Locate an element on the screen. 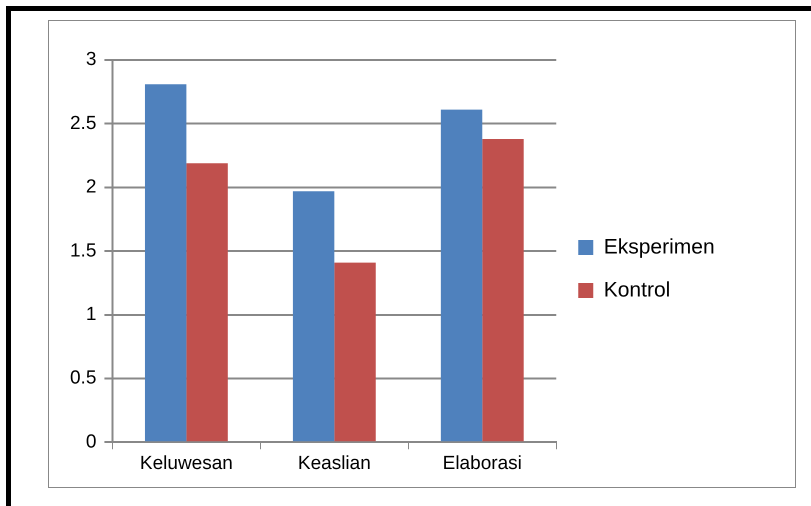 This screenshot has width=811, height=506. y-tick-label: 2.5 is located at coordinates (83, 123).